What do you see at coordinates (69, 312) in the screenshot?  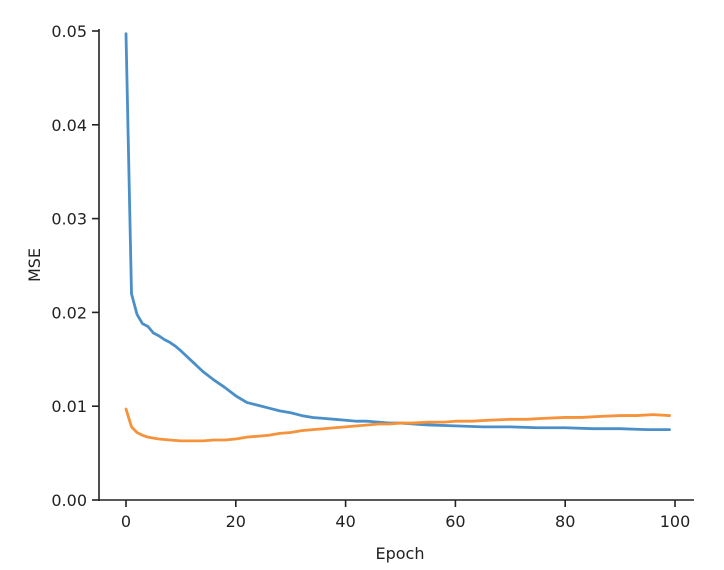 I see `y-tick-label: 0.02` at bounding box center [69, 312].